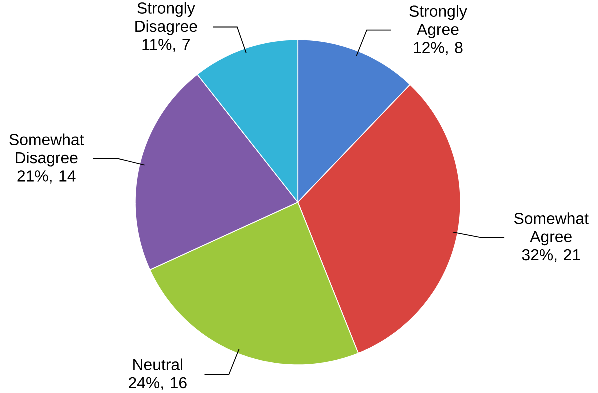  What do you see at coordinates (438, 49) in the screenshot?
I see `data-label: 12%, 8` at bounding box center [438, 49].